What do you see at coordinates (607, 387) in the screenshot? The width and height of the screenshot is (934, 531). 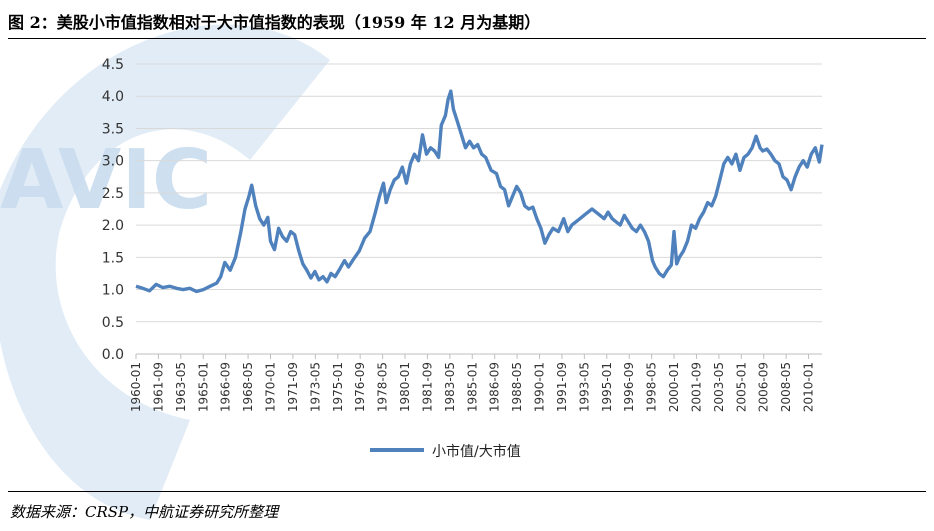 I see `x-tick-label: 1995-01` at bounding box center [607, 387].